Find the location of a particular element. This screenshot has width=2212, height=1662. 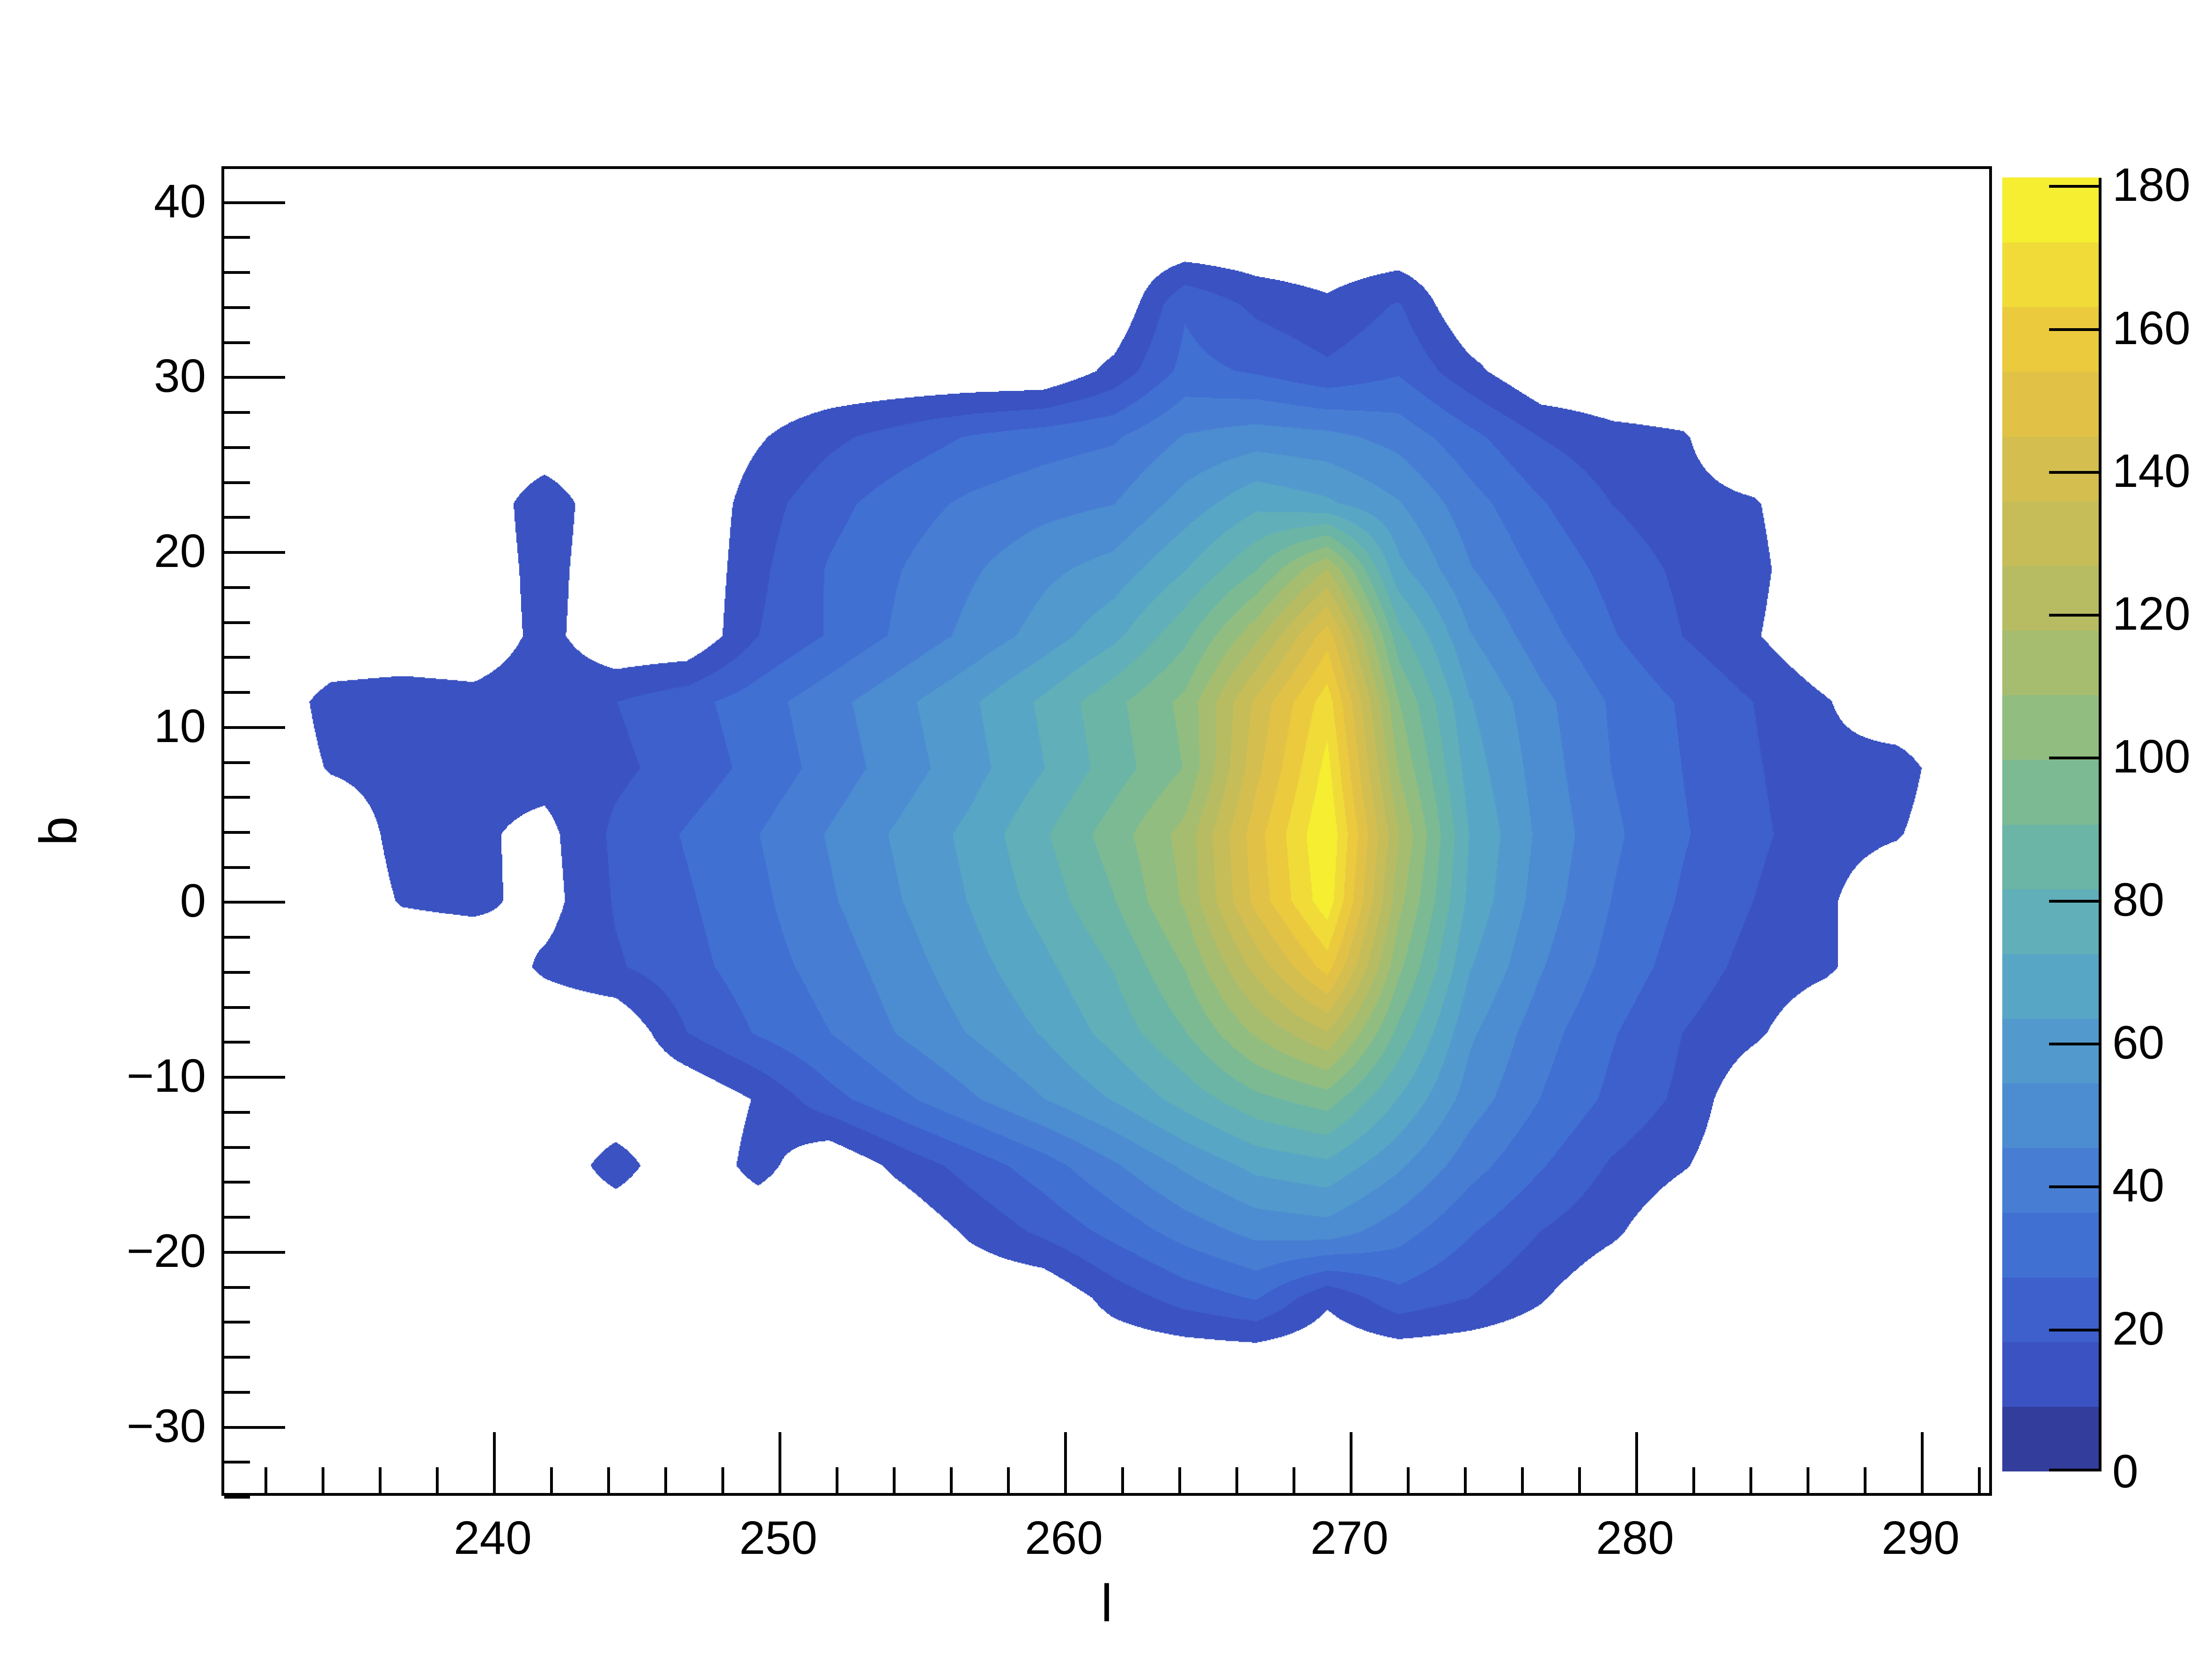

y-axis-title: b is located at coordinates (58, 831).